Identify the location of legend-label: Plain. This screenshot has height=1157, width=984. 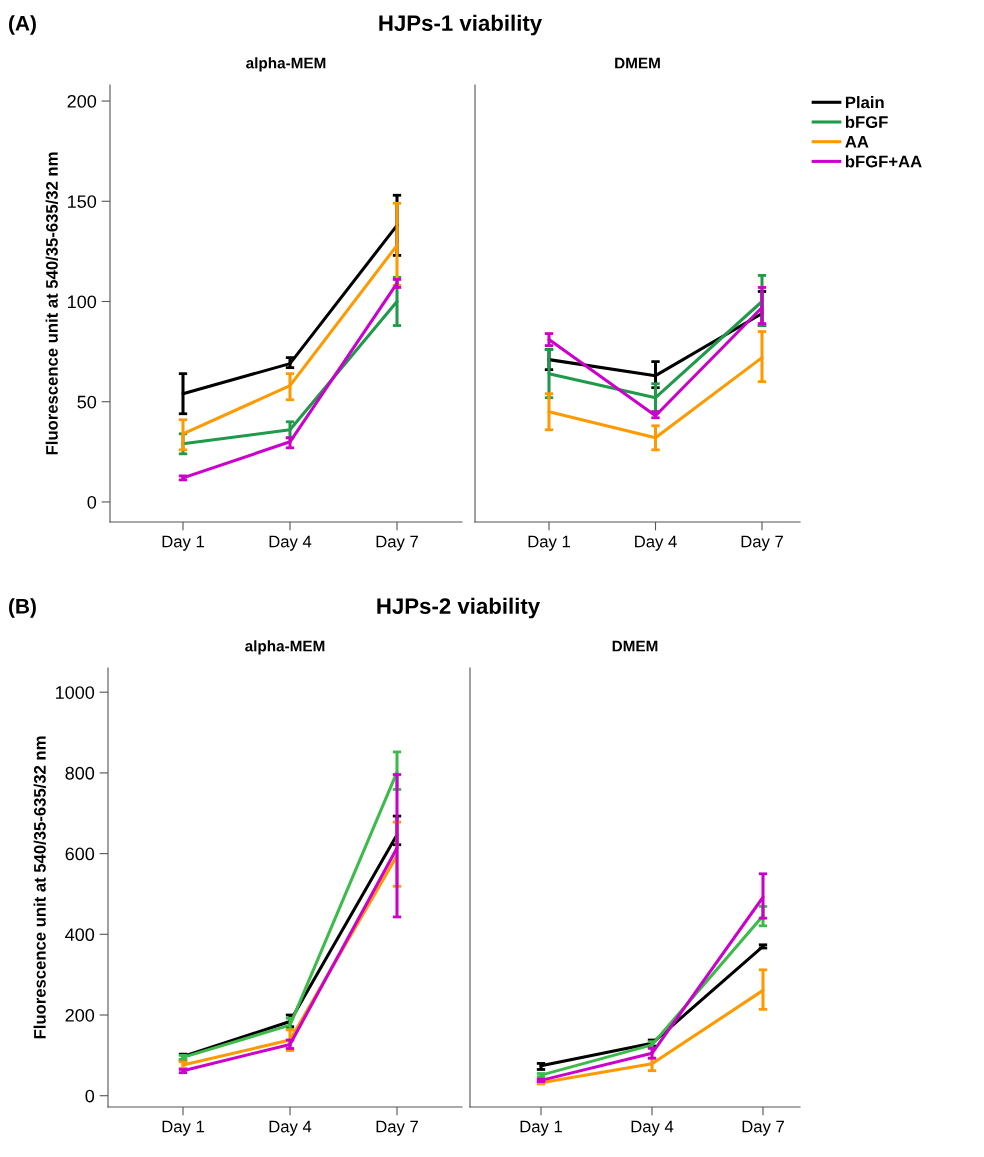
(864, 102).